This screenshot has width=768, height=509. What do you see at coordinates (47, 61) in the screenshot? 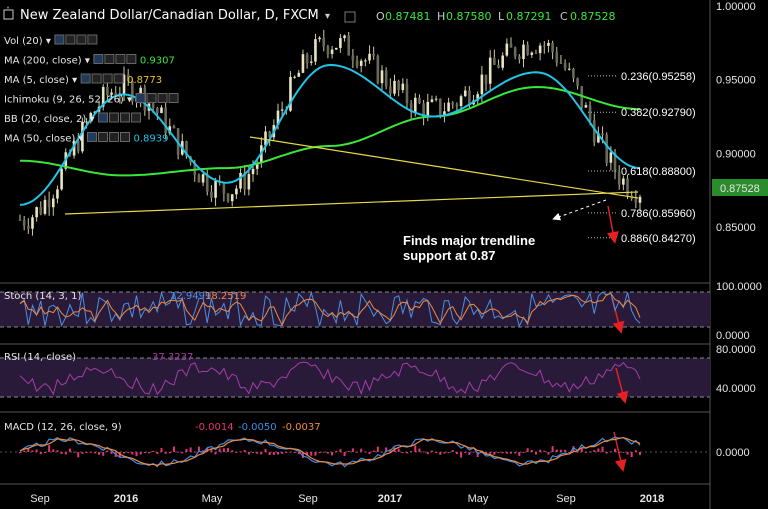
I see `indicator-label: MA (200, close) ▾` at bounding box center [47, 61].